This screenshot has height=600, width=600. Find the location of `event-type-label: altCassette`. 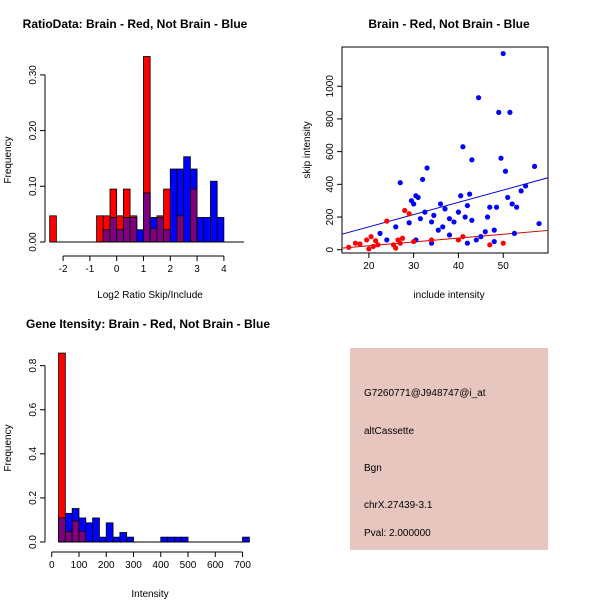

event-type-label: altCassette is located at coordinates (389, 431).